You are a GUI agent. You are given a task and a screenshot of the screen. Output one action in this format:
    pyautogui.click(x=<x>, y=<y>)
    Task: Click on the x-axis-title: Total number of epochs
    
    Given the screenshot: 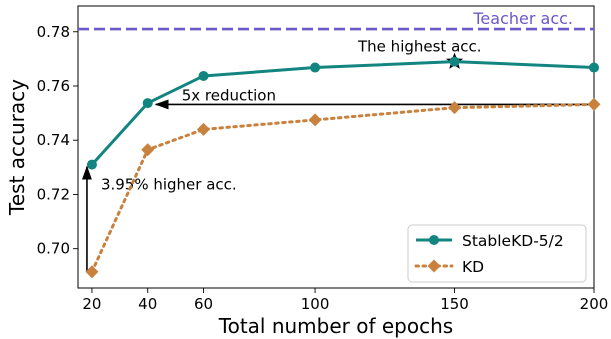 What is the action you would take?
    pyautogui.click(x=335, y=326)
    